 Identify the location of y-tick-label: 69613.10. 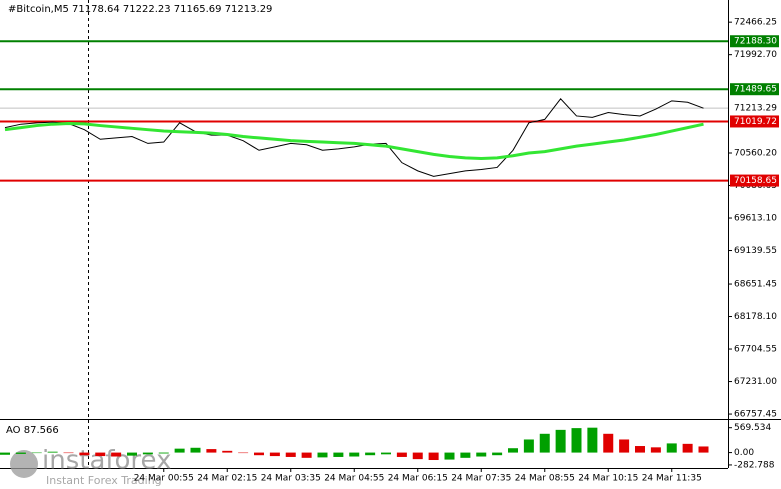
(755, 219).